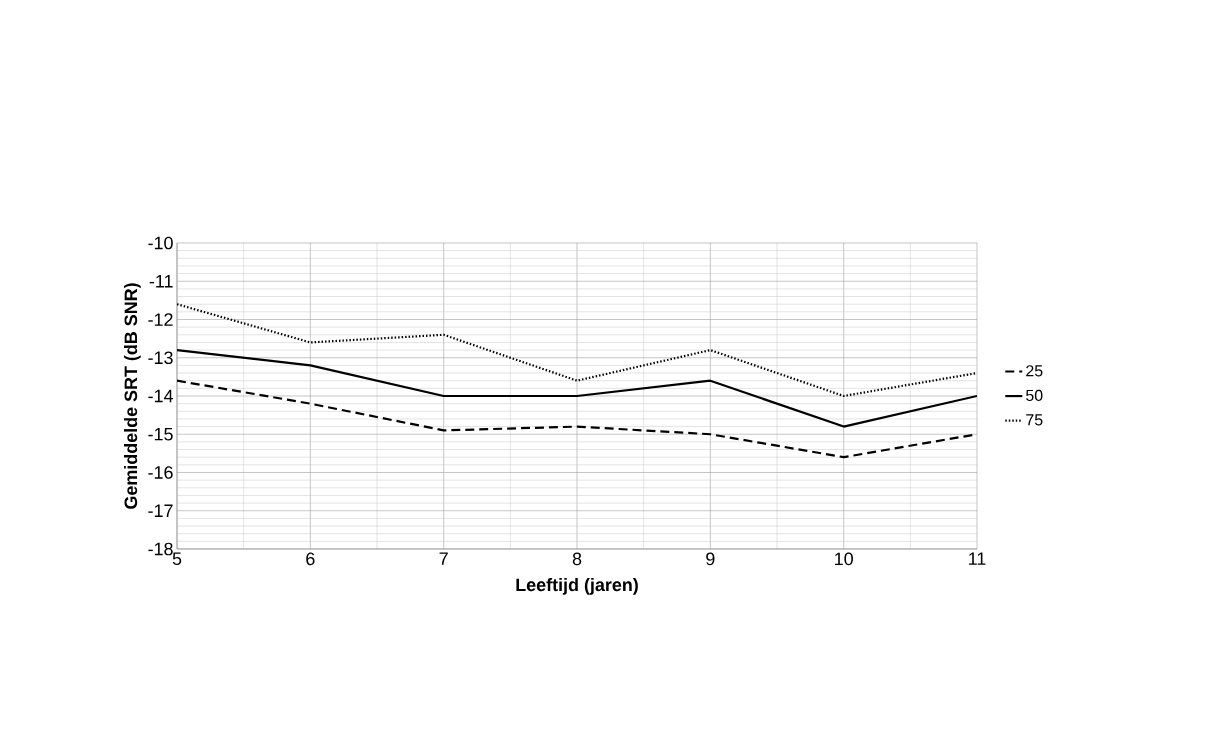  What do you see at coordinates (977, 558) in the screenshot?
I see `x-tick-label: 11` at bounding box center [977, 558].